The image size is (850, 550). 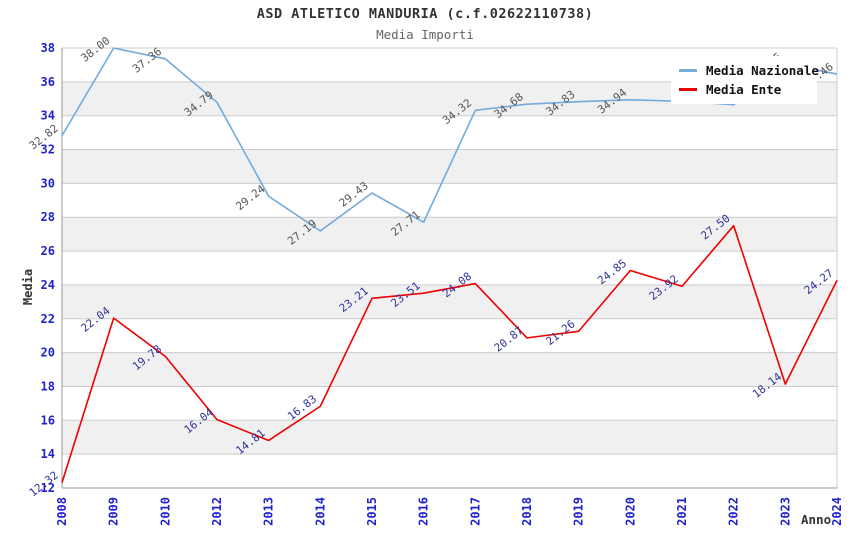 I want to click on legend-label: Media Nazionale, so click(x=762, y=70).